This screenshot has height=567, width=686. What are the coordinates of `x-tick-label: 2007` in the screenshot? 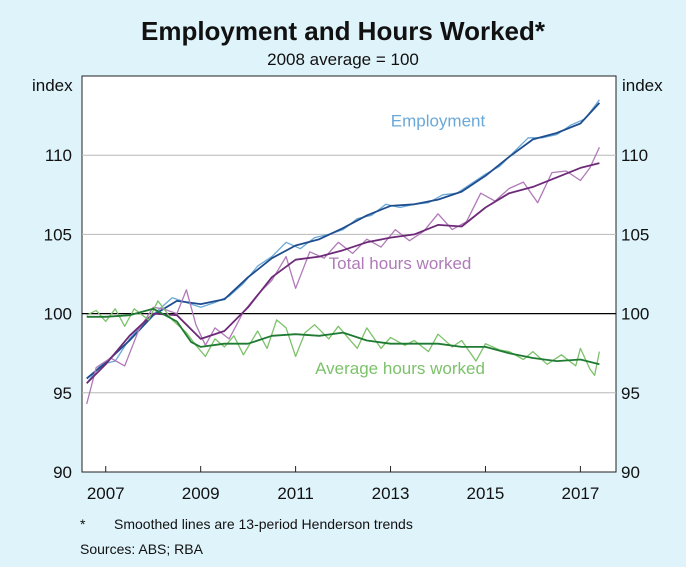 It's located at (106, 493).